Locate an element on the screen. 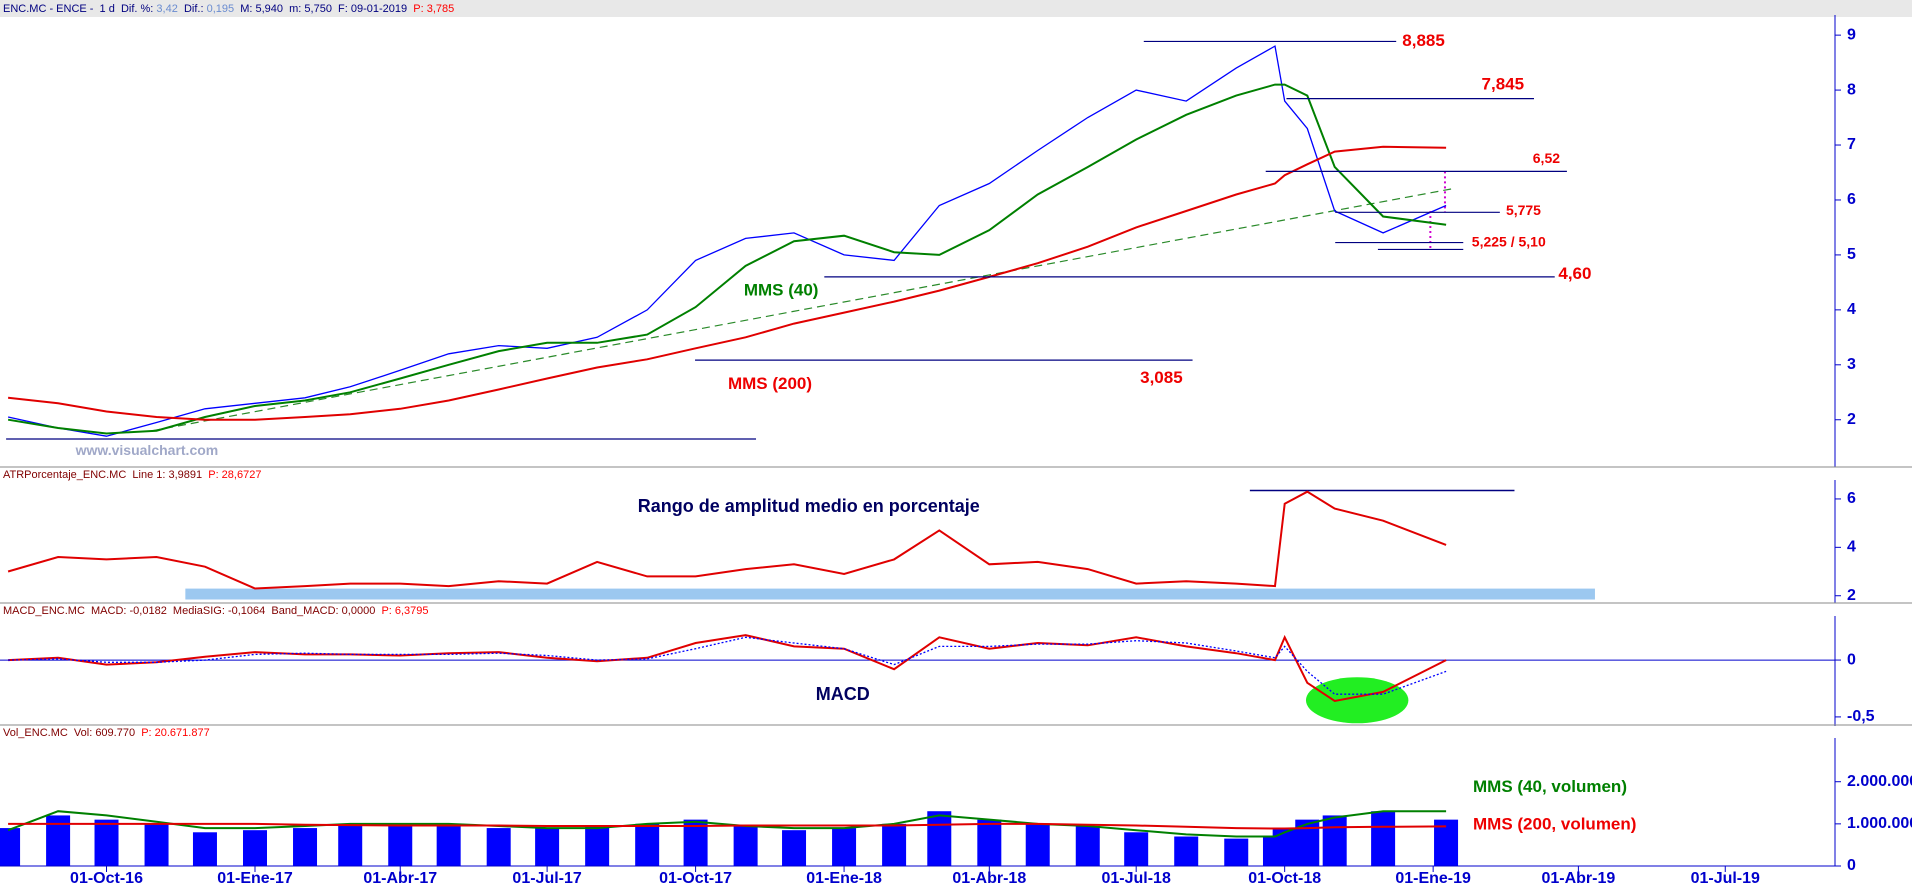 The height and width of the screenshot is (892, 1912). support-band is located at coordinates (890, 594).